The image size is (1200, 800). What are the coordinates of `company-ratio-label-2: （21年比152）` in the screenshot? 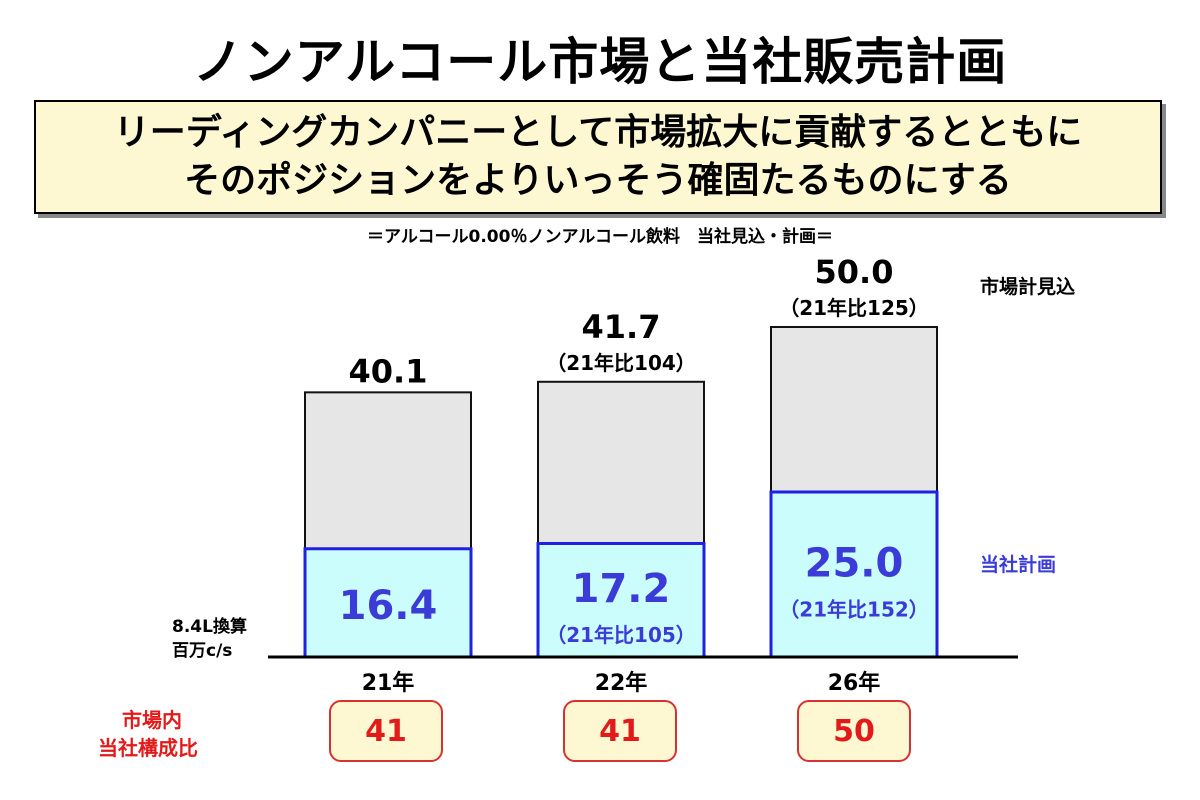 It's located at (854, 610).